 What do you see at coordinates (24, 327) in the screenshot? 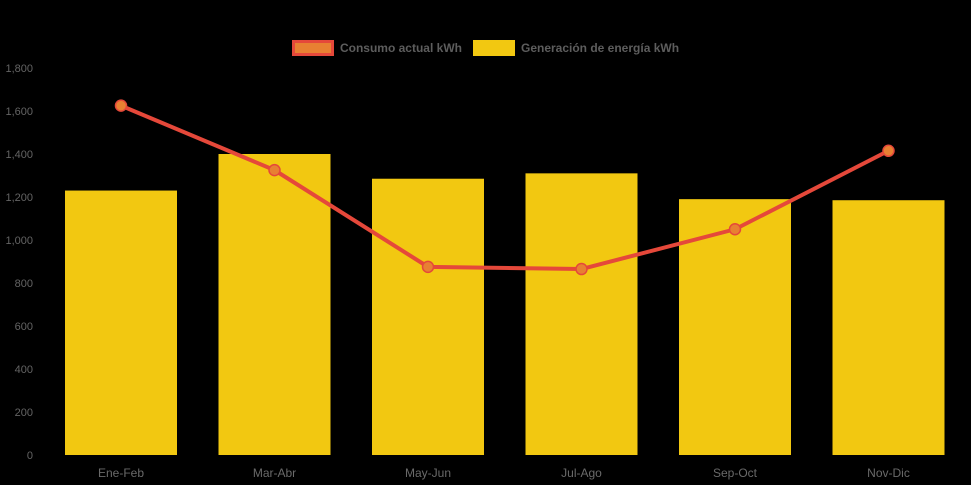
I see `y-axis-tick-600: 600` at bounding box center [24, 327].